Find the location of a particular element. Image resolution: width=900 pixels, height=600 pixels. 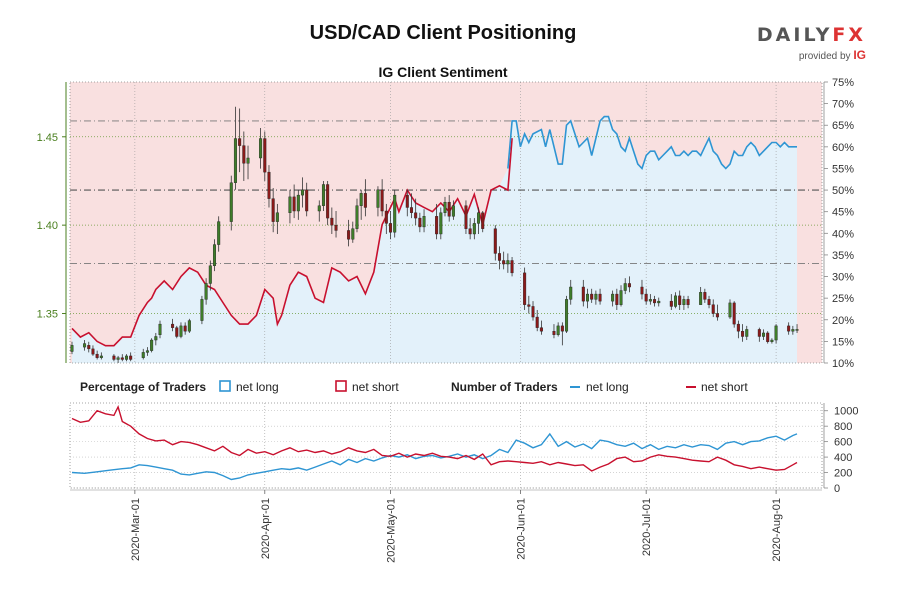

pct-tick-label: 15% is located at coordinates (843, 342).